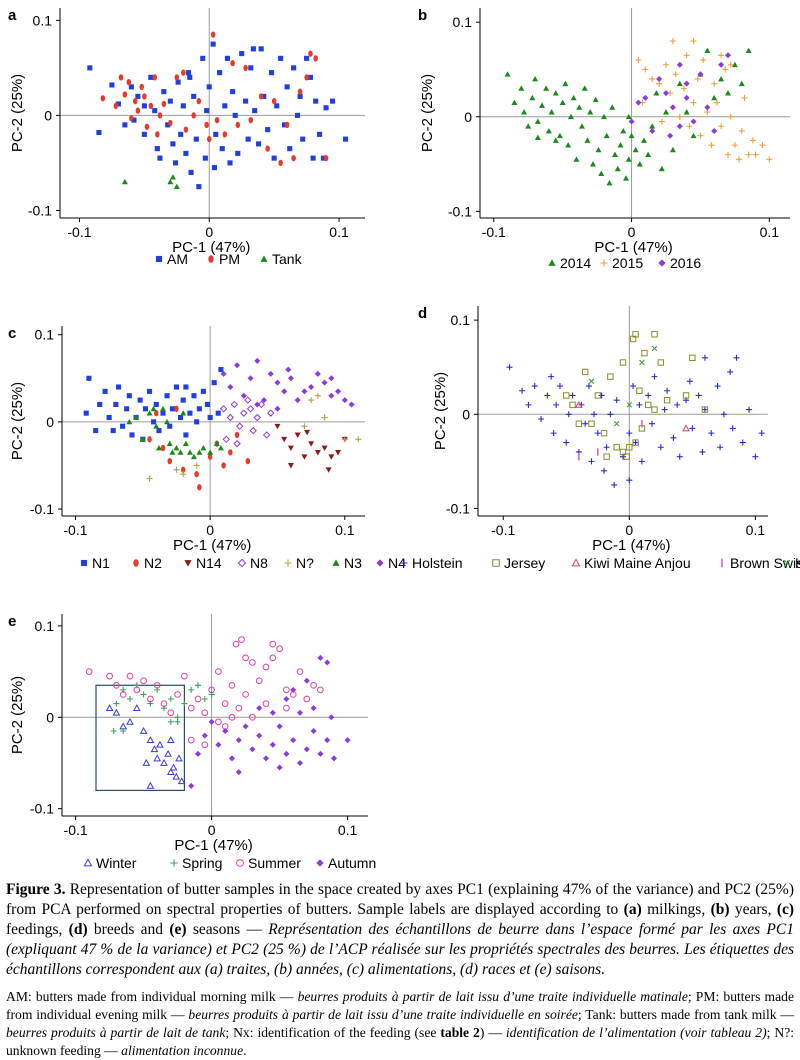  Describe the element at coordinates (797, 563) in the screenshot. I see `legend-label: Kiwi` at that location.